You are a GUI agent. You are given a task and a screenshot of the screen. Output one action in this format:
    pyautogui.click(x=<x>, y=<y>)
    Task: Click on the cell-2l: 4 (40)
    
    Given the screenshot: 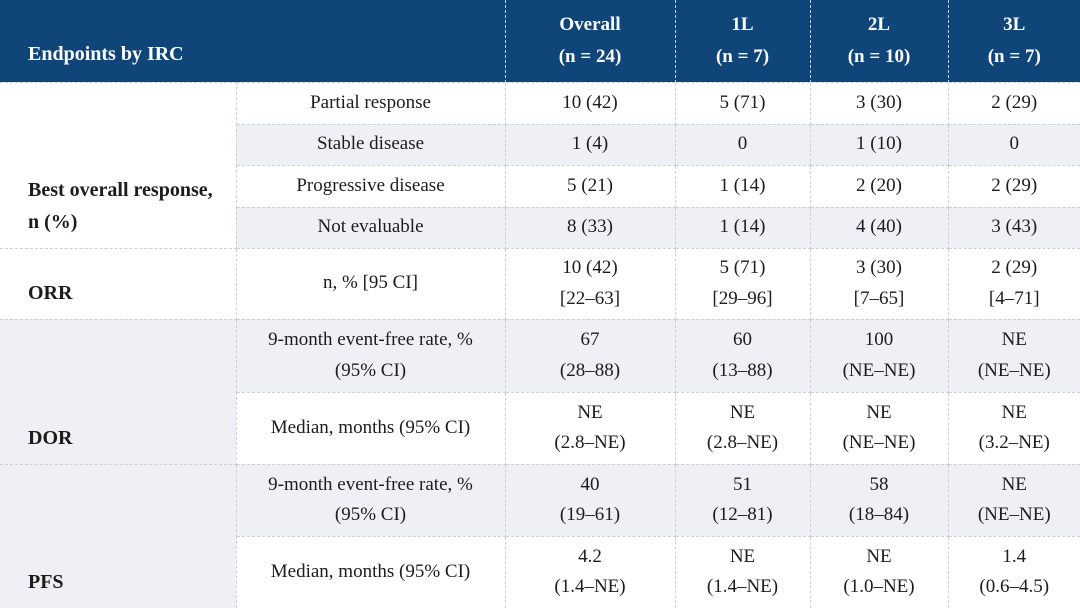 What is the action you would take?
    pyautogui.click(x=879, y=227)
    